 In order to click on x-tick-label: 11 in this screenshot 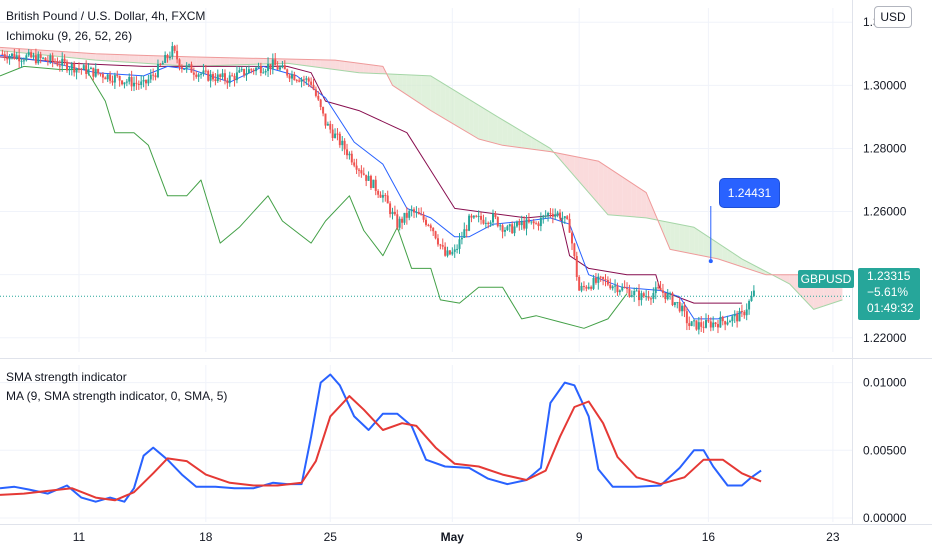, I will do `click(79, 537)`.